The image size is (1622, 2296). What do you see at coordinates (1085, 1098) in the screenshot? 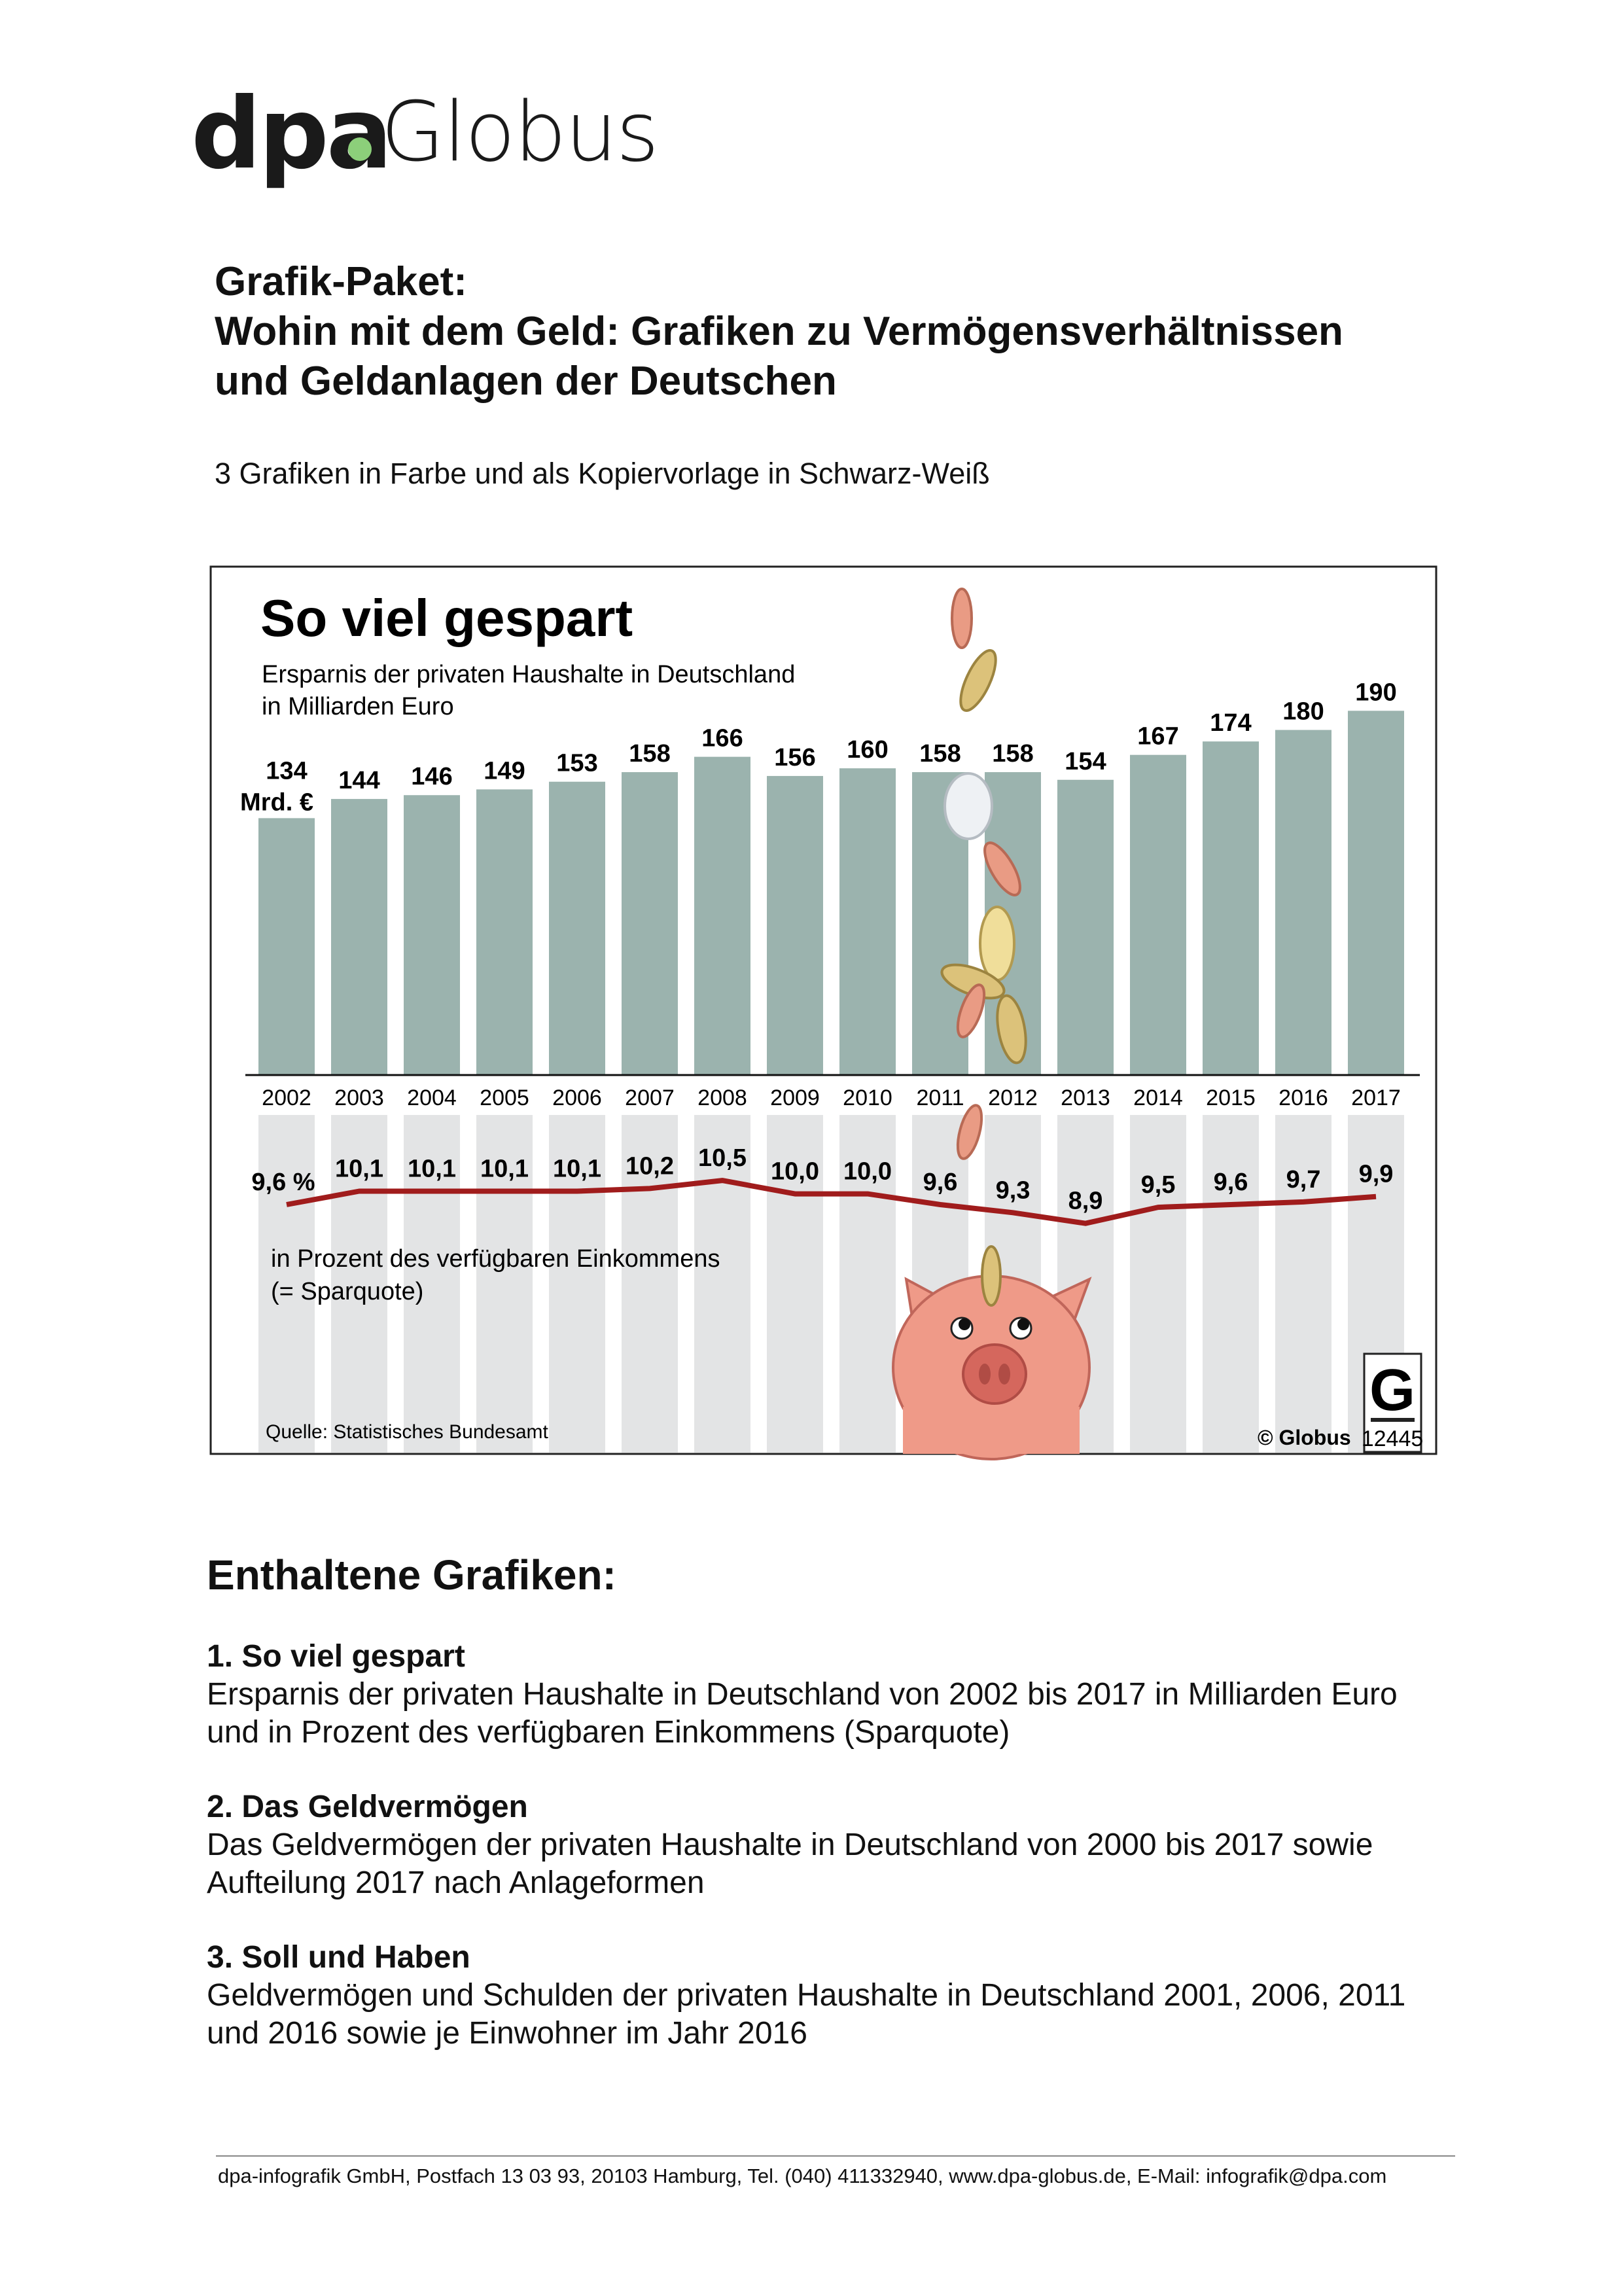
I see `year-label: 2013` at bounding box center [1085, 1098].